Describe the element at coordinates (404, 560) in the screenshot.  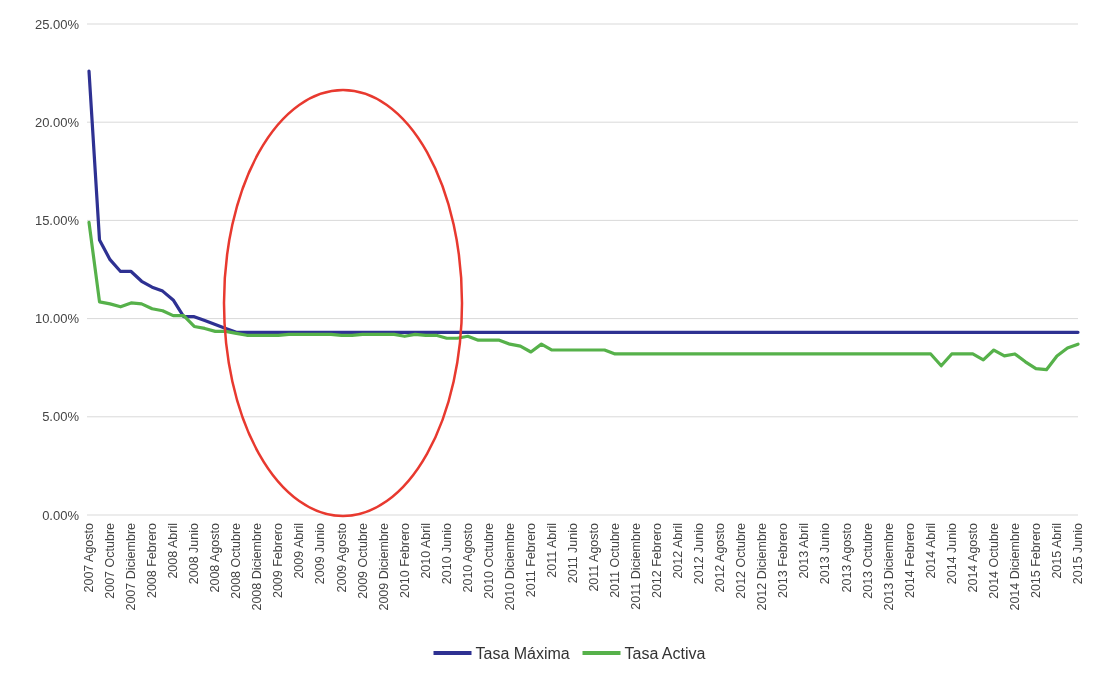
I see `x-tick-label: 2010 Febrero` at that location.